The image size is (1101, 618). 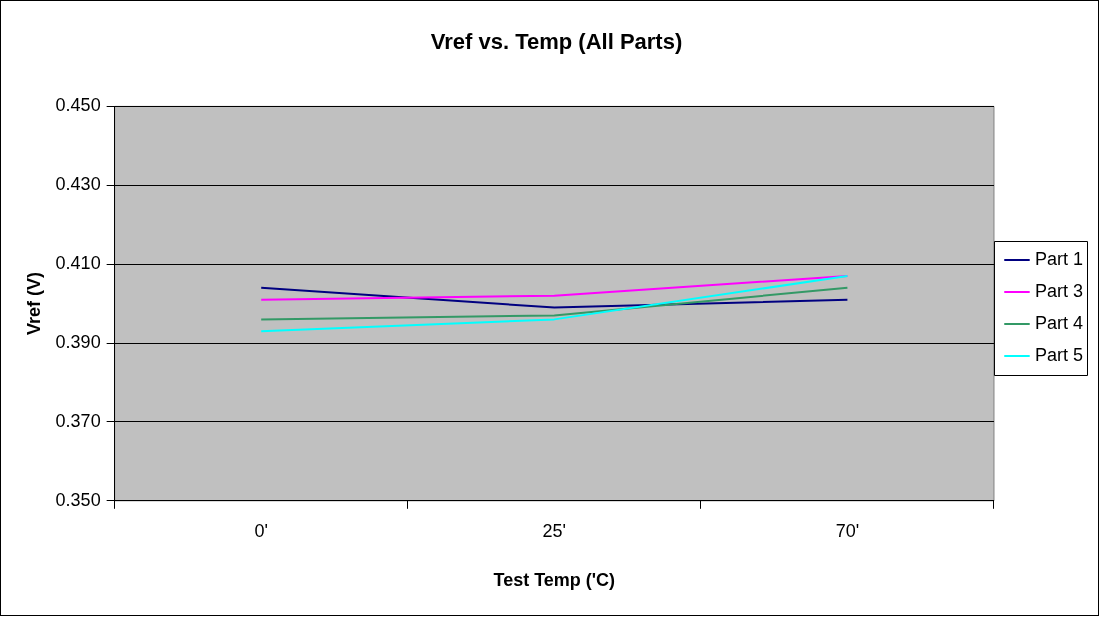 What do you see at coordinates (261, 530) in the screenshot?
I see `x-tick-label: 0'` at bounding box center [261, 530].